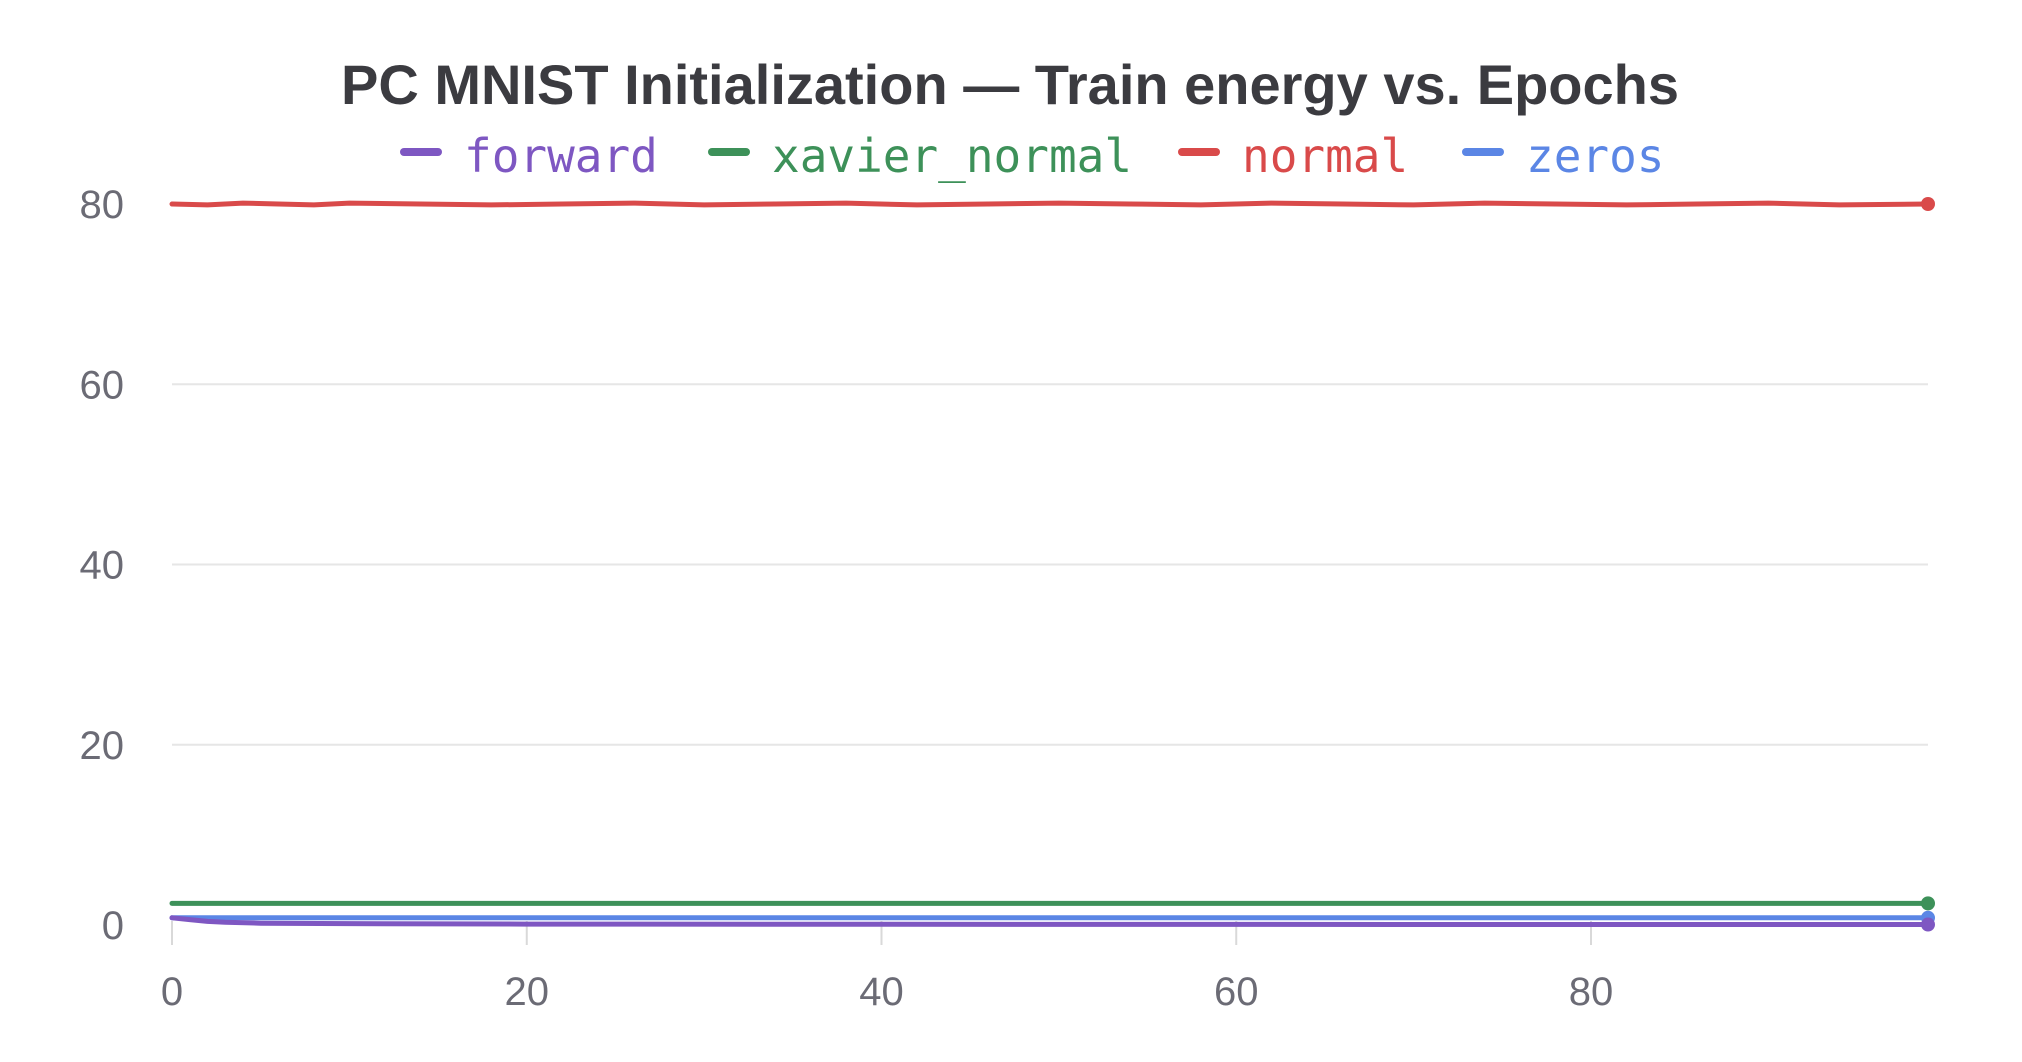  I want to click on legend-item-forward: forward, so click(529, 156).